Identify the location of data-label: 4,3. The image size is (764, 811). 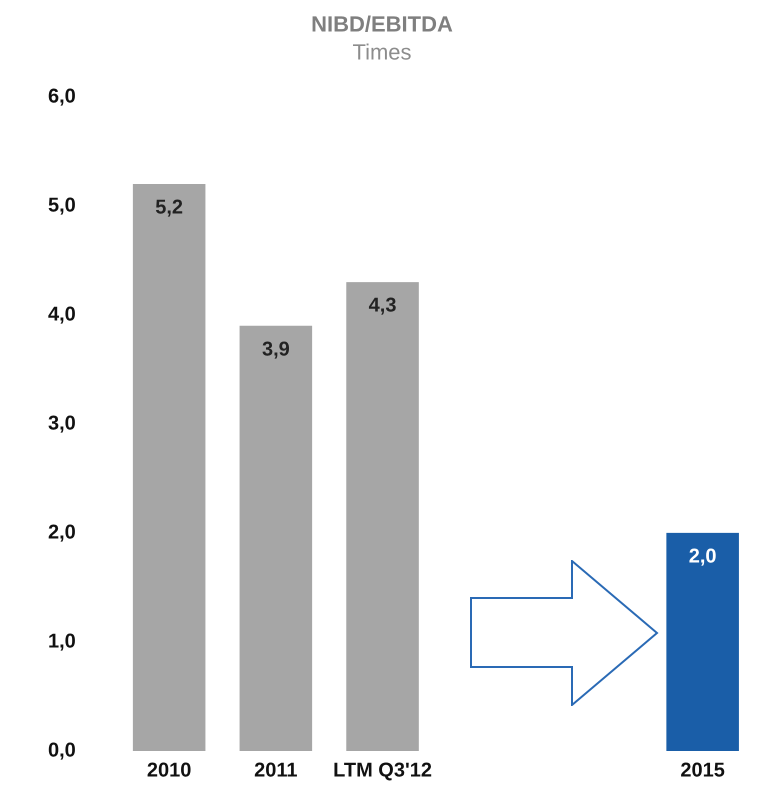
(382, 305).